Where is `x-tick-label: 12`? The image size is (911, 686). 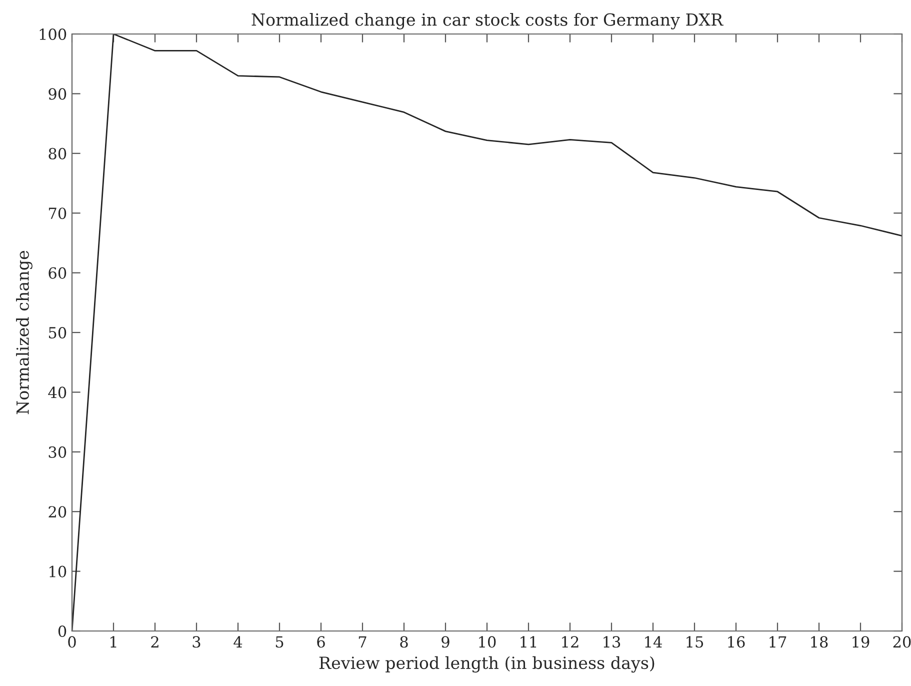 x-tick-label: 12 is located at coordinates (570, 642).